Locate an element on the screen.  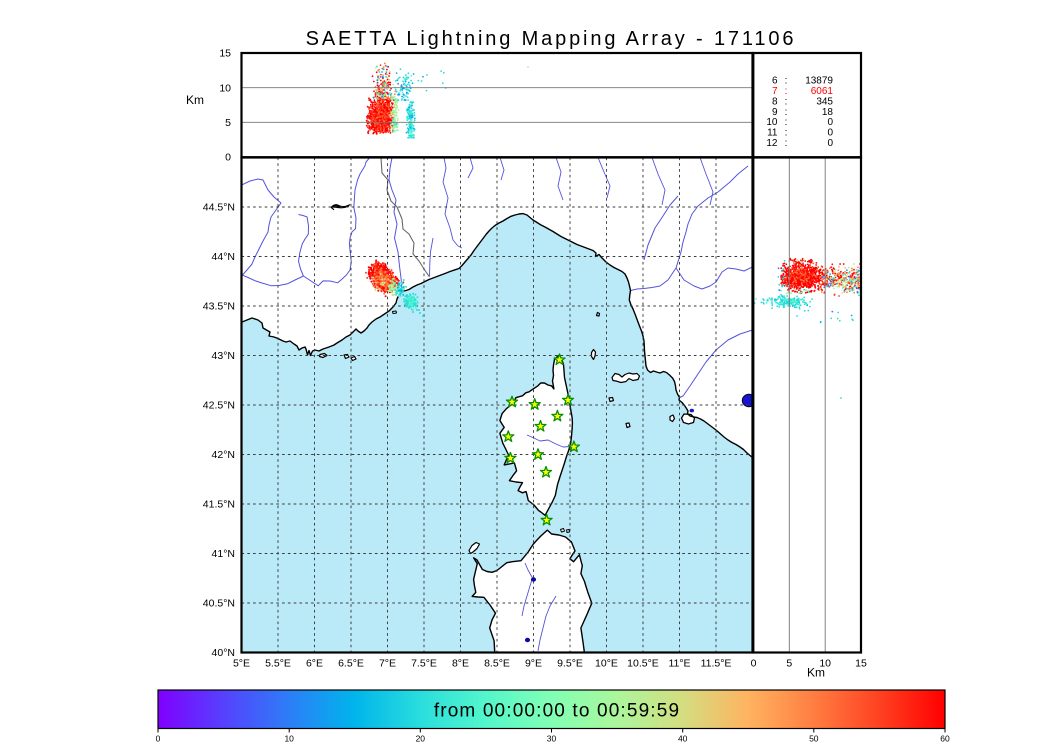
svg-text: 40 is located at coordinates (683, 739).